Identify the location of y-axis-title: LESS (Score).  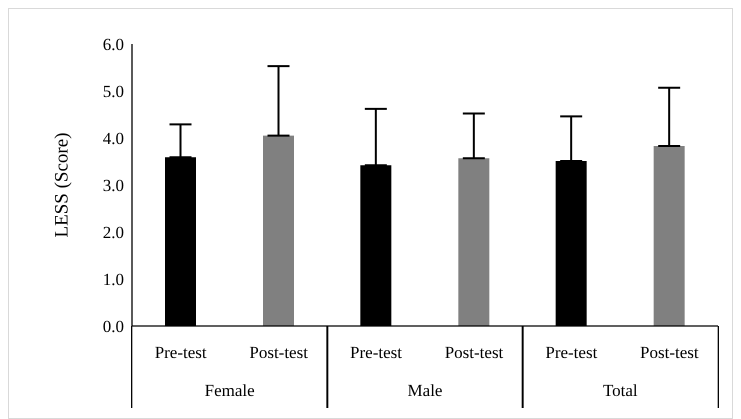
(62, 185).